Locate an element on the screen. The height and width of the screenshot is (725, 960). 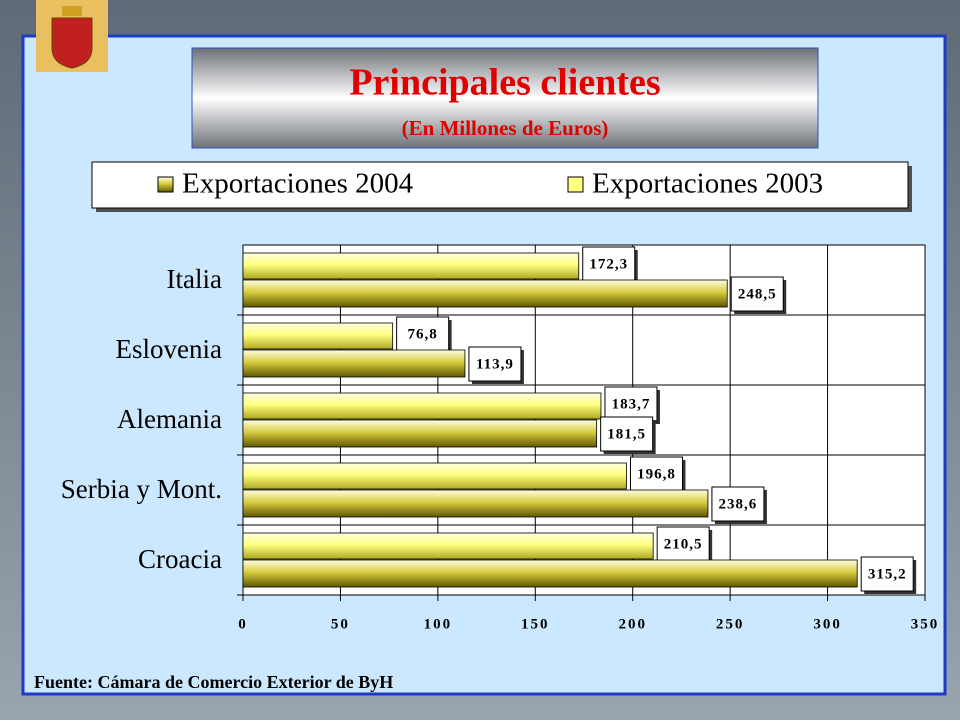
value-label: 238,6 is located at coordinates (738, 504).